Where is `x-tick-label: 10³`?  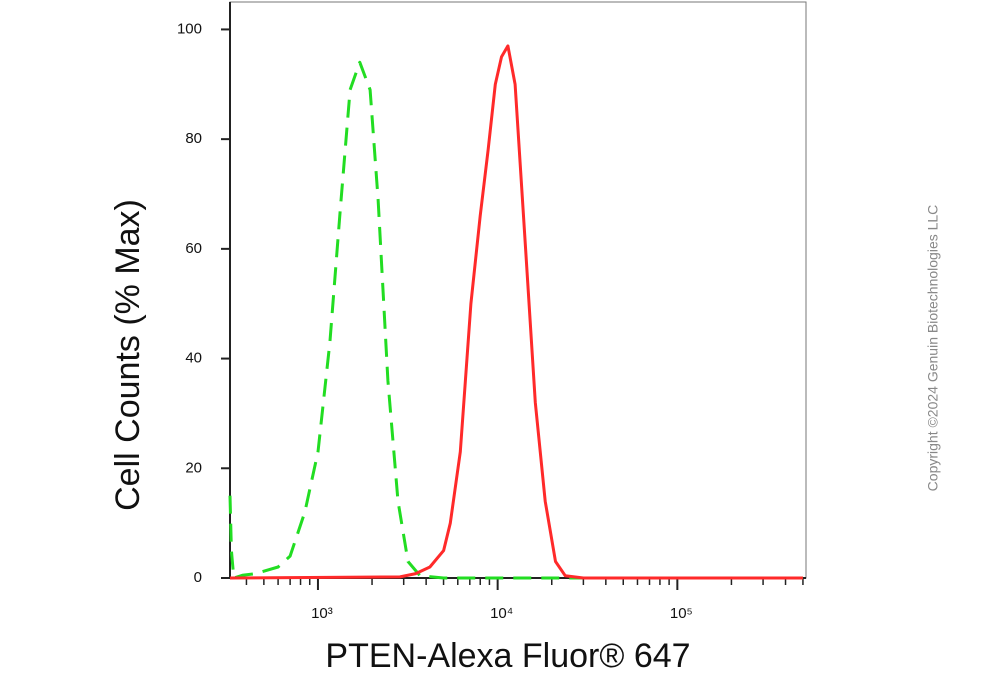
x-tick-label: 10³ is located at coordinates (322, 613).